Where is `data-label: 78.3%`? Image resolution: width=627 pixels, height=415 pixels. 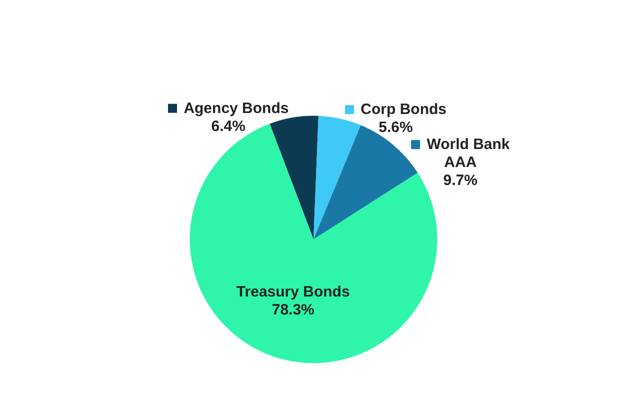
data-label: 78.3% is located at coordinates (293, 309).